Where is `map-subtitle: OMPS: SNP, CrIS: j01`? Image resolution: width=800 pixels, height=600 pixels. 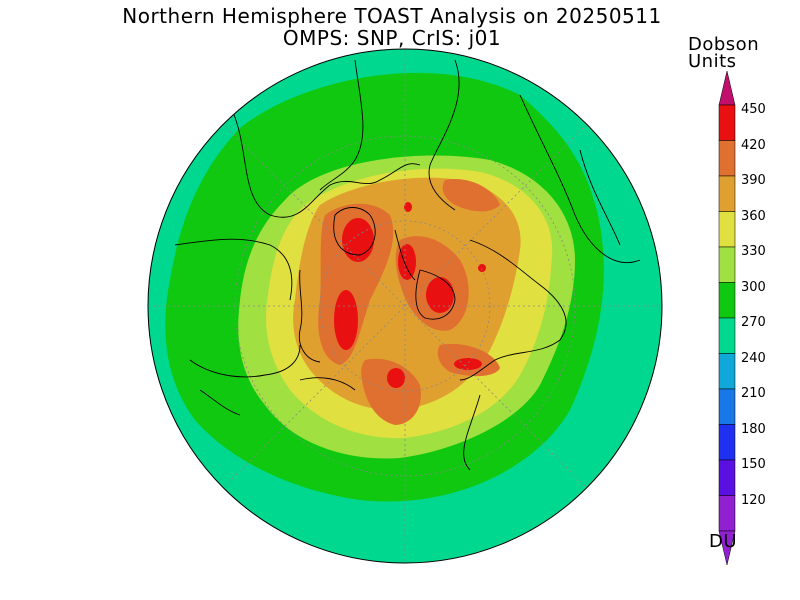 map-subtitle: OMPS: SNP, CrIS: j01 is located at coordinates (392, 38).